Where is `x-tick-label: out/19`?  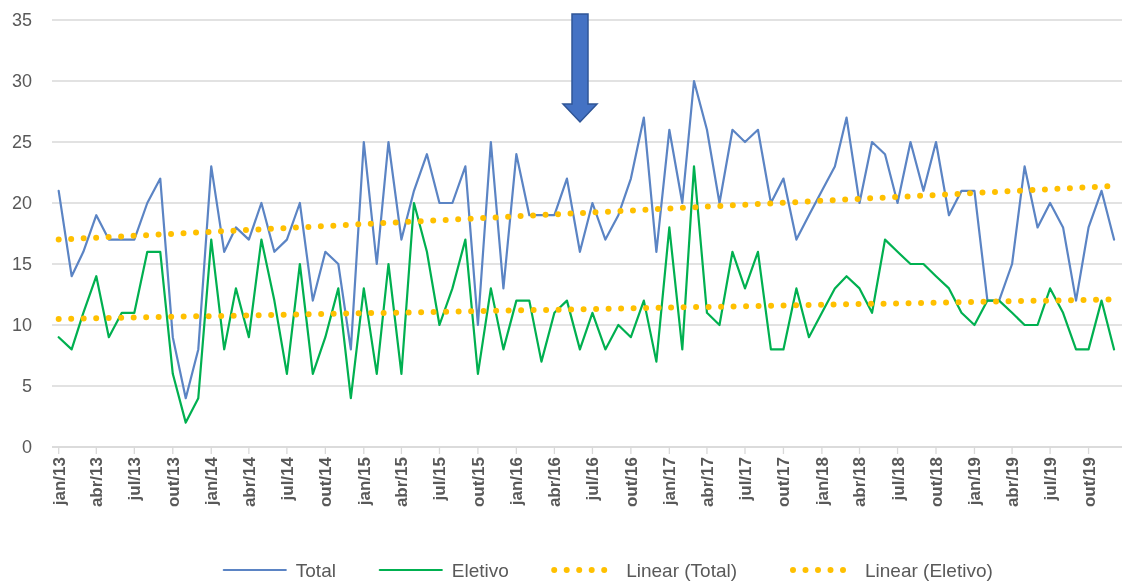
x-tick-label: out/19 is located at coordinates (1089, 482).